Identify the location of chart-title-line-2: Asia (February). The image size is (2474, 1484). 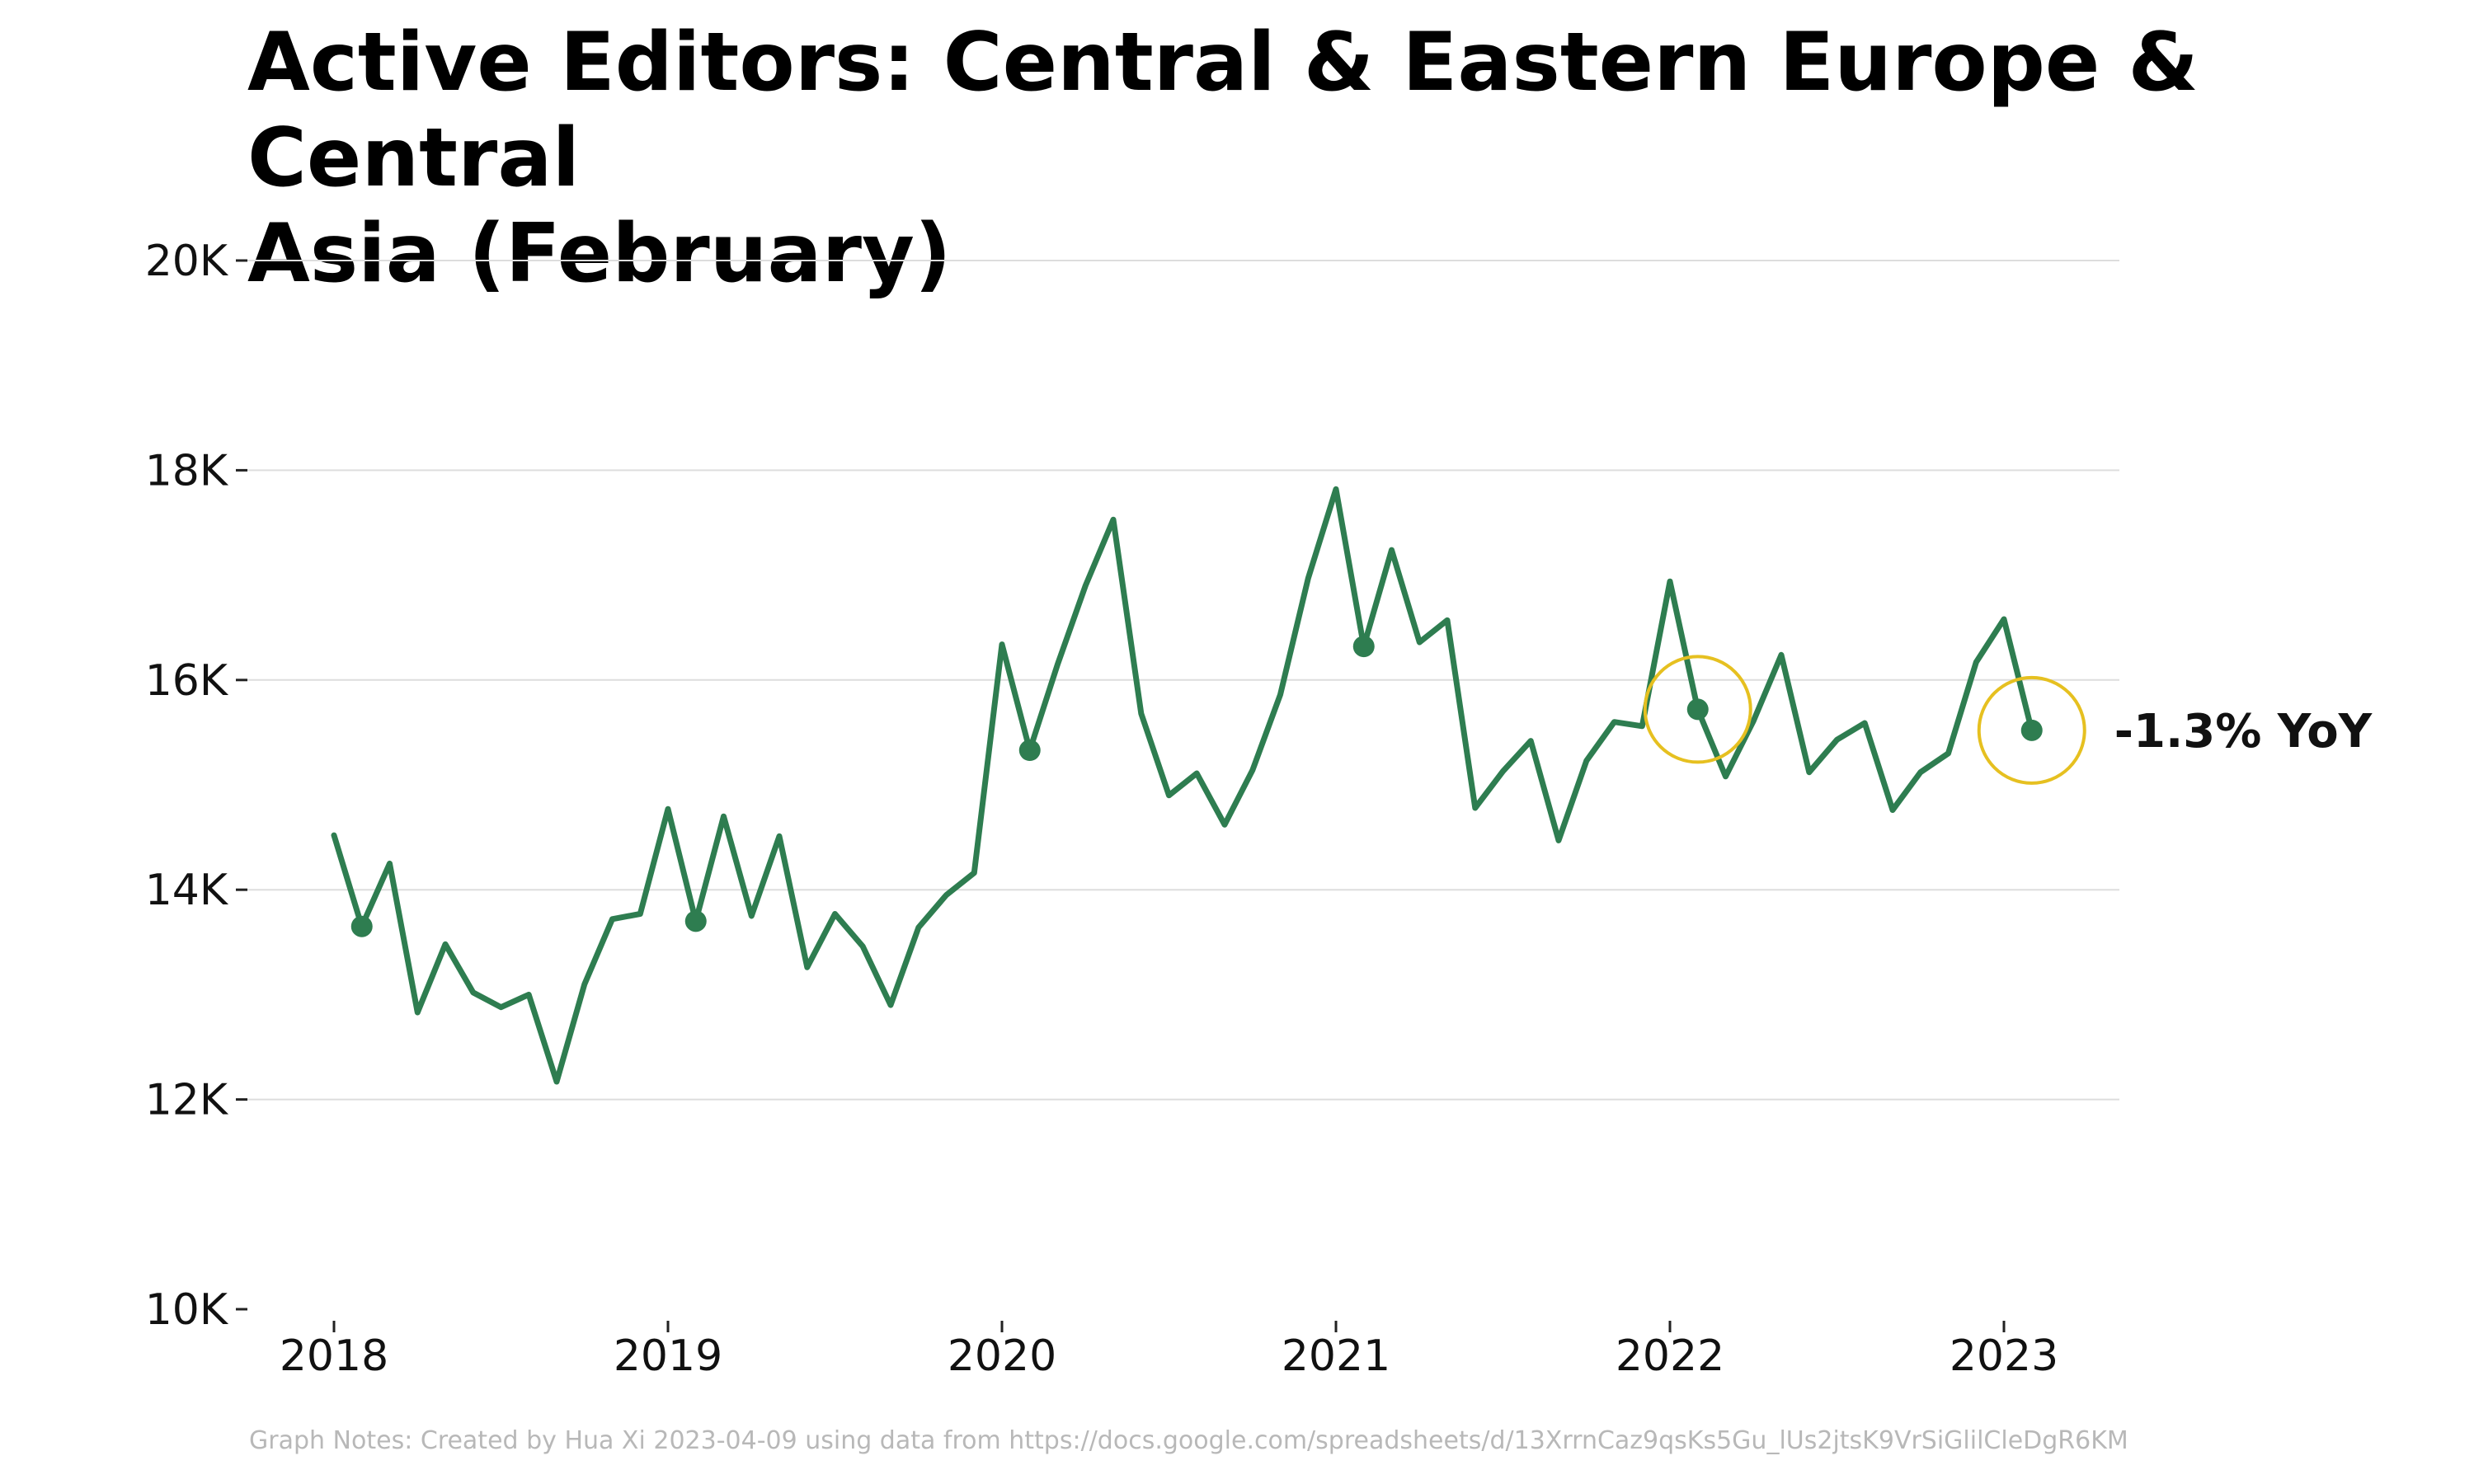
(599, 254).